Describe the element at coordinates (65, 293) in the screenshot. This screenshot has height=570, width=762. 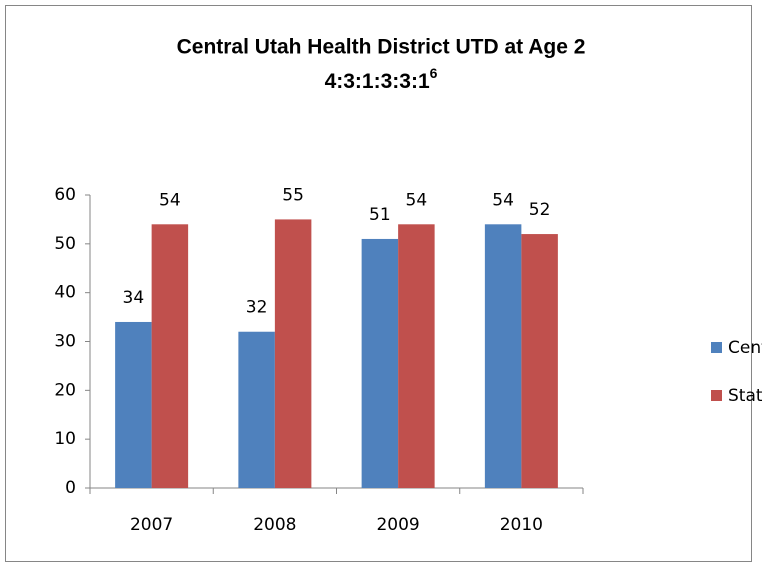
I see `y-tick-label: 40` at that location.